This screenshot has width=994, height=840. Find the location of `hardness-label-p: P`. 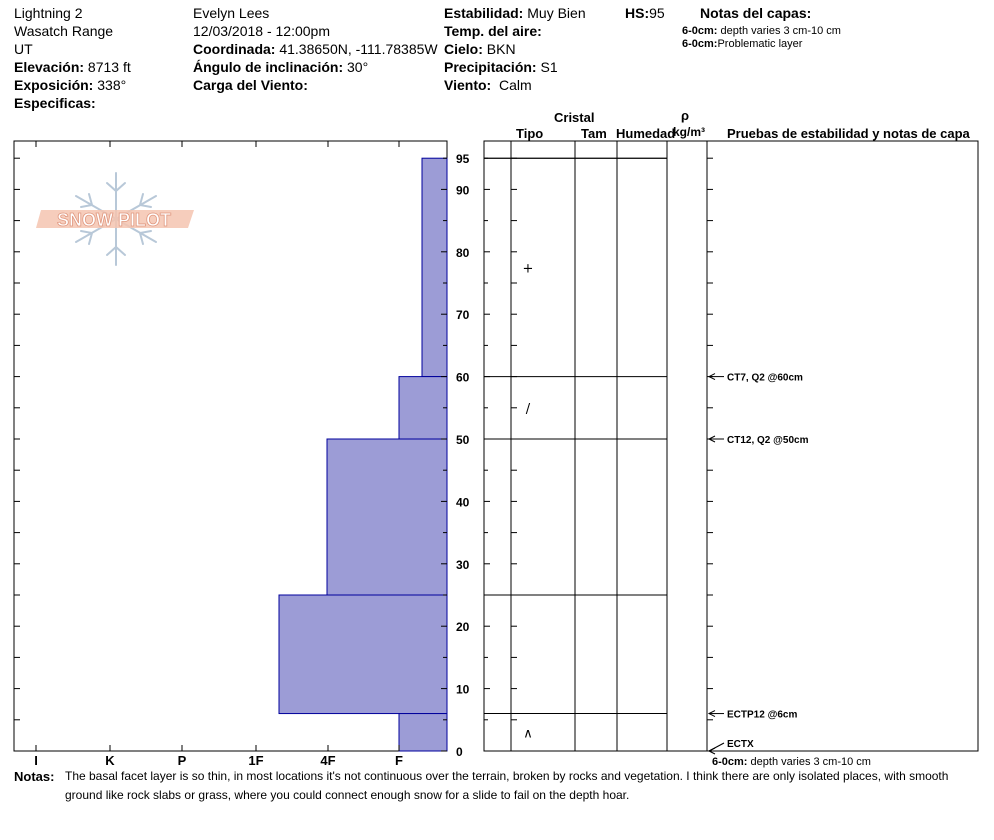

hardness-label-p: P is located at coordinates (182, 760).